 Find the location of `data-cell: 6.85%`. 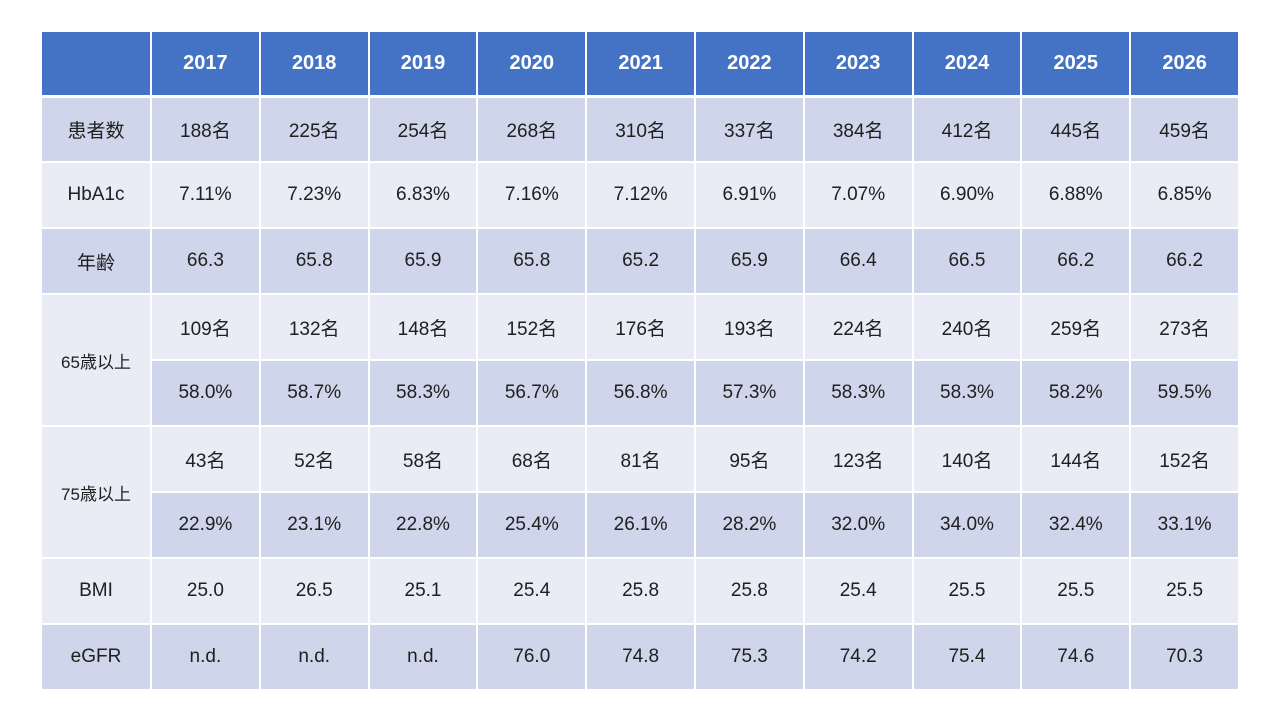

data-cell: 6.85% is located at coordinates (1184, 195).